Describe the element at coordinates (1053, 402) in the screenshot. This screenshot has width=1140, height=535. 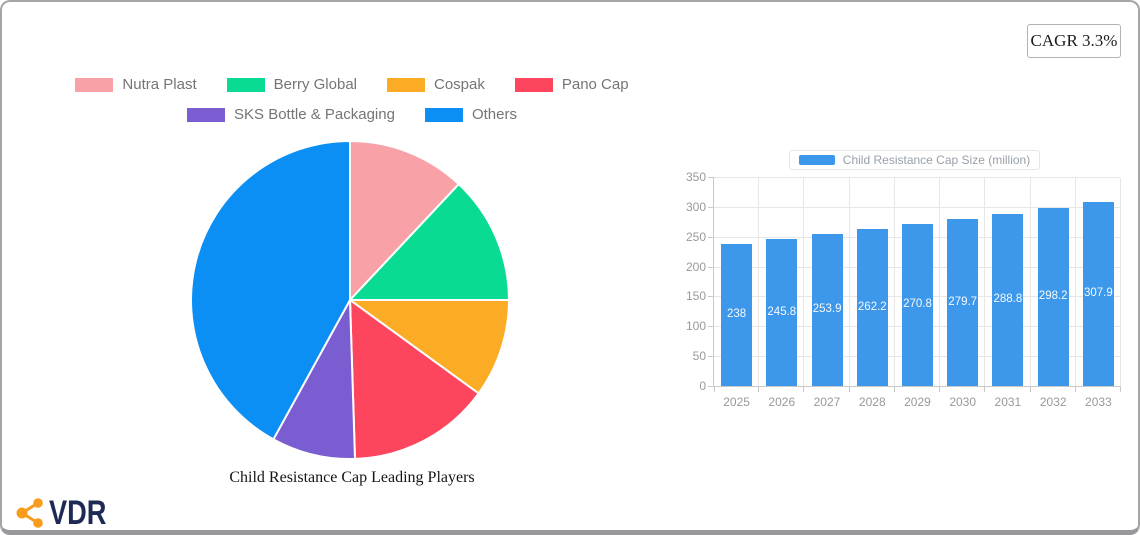
I see `x-axis-label-2032: 2032` at that location.